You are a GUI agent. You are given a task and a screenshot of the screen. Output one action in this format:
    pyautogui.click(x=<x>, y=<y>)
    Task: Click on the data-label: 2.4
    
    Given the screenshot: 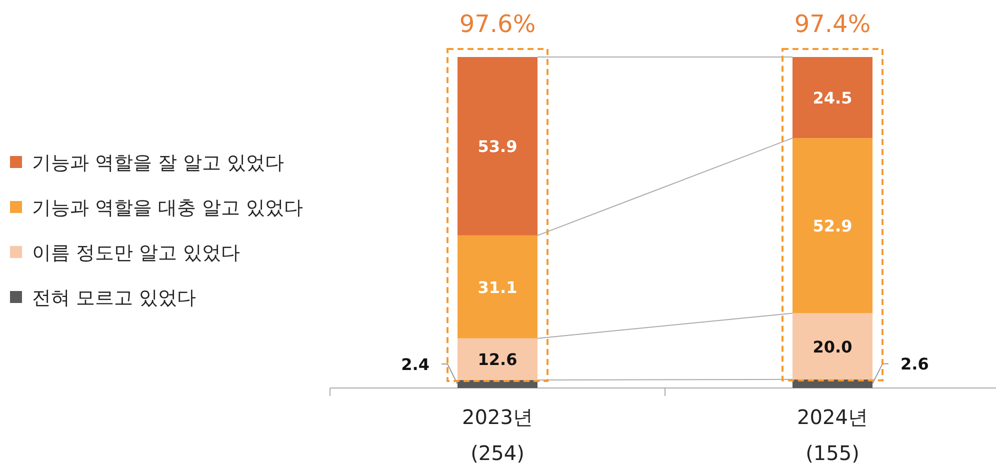 What is the action you would take?
    pyautogui.click(x=415, y=364)
    